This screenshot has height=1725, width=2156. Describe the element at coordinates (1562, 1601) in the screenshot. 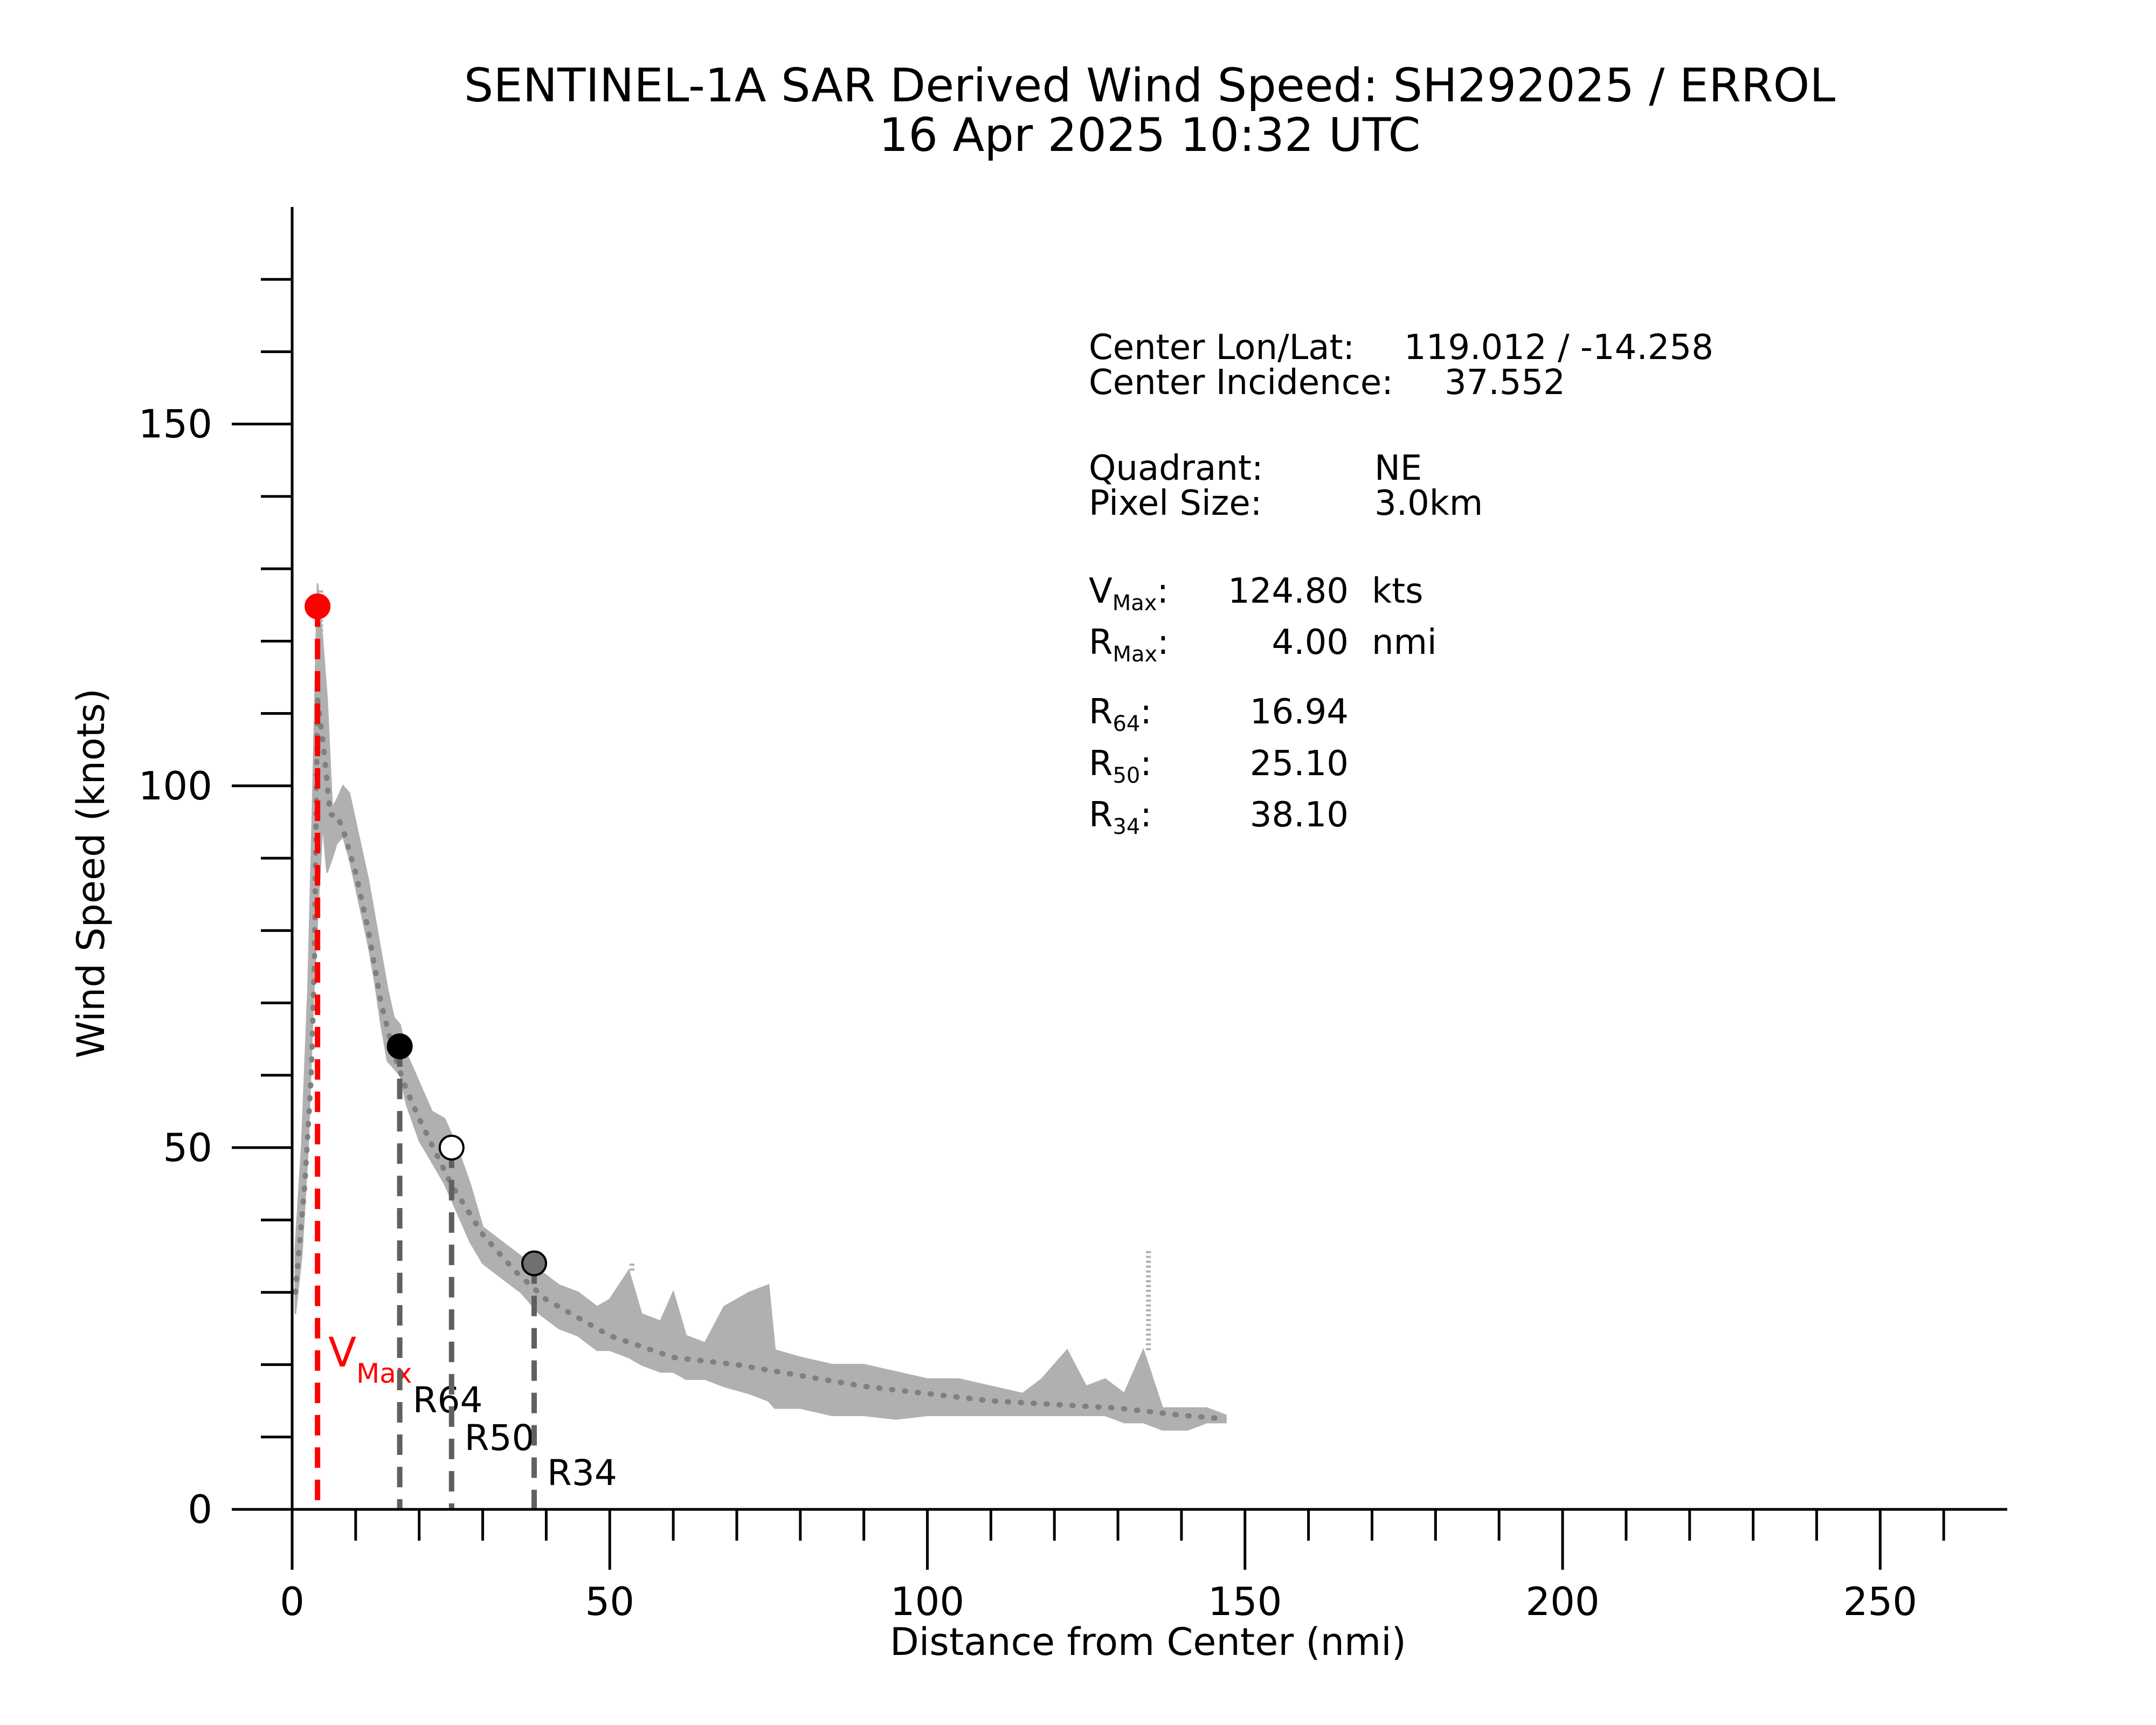

I see `x-tick-label-200: 200` at that location.